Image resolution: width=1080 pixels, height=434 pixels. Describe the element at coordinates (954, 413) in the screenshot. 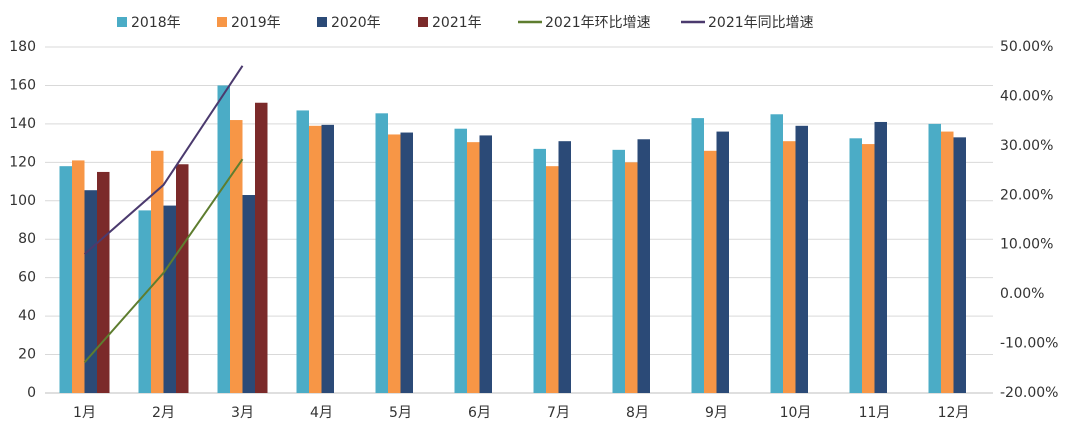

I see `x-tick-label: 12月` at that location.